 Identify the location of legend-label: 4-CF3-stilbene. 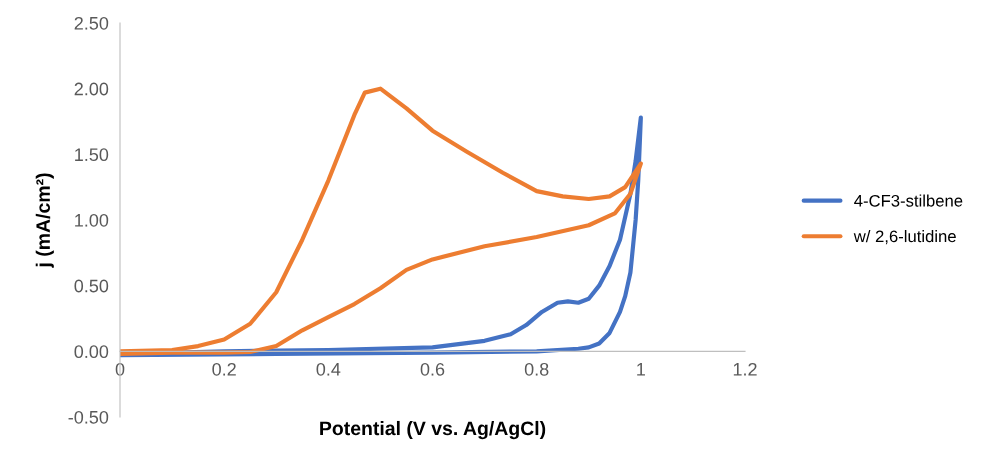
(908, 200).